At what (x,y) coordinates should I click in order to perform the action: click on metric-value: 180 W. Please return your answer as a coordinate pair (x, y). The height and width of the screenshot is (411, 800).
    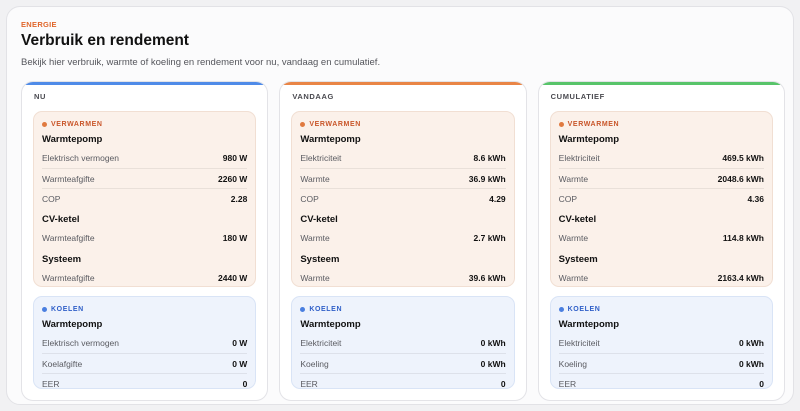
    Looking at the image, I should click on (235, 238).